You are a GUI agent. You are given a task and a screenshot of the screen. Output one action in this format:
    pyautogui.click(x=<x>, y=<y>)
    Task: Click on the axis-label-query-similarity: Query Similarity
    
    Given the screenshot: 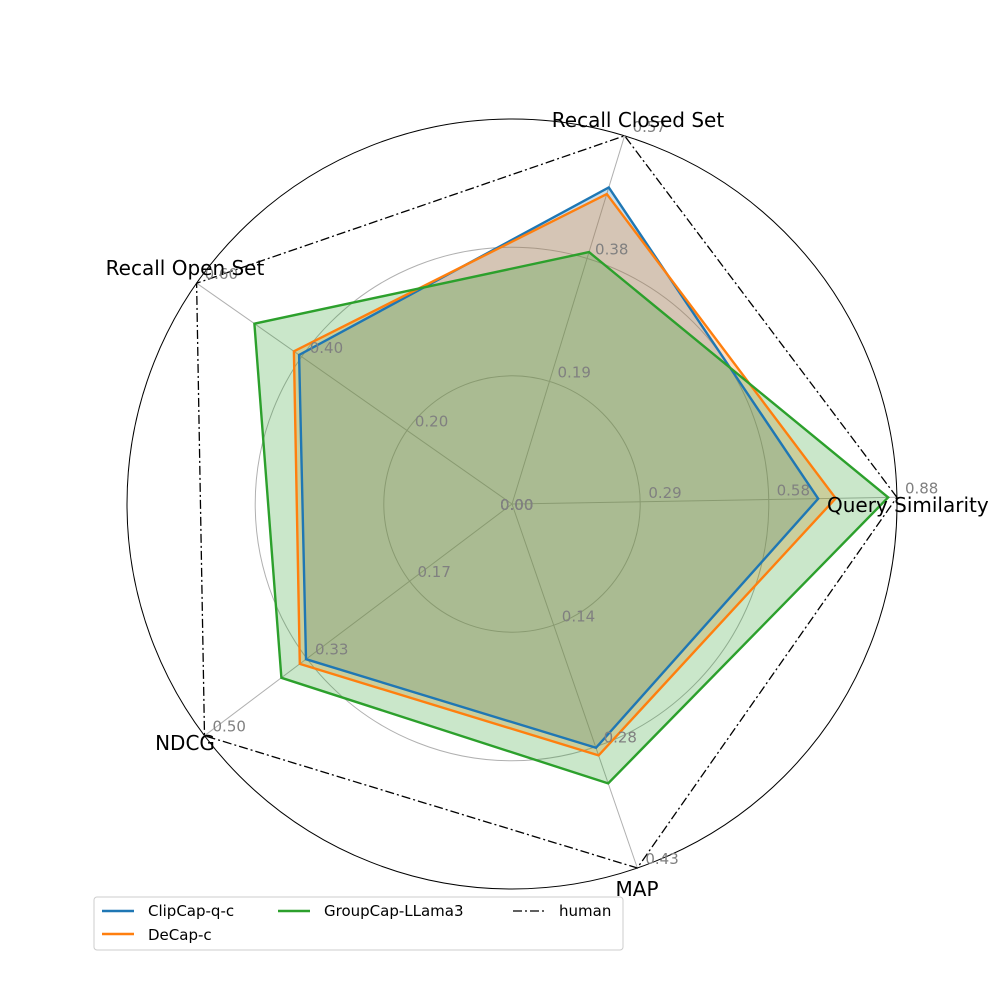 What is the action you would take?
    pyautogui.click(x=908, y=505)
    